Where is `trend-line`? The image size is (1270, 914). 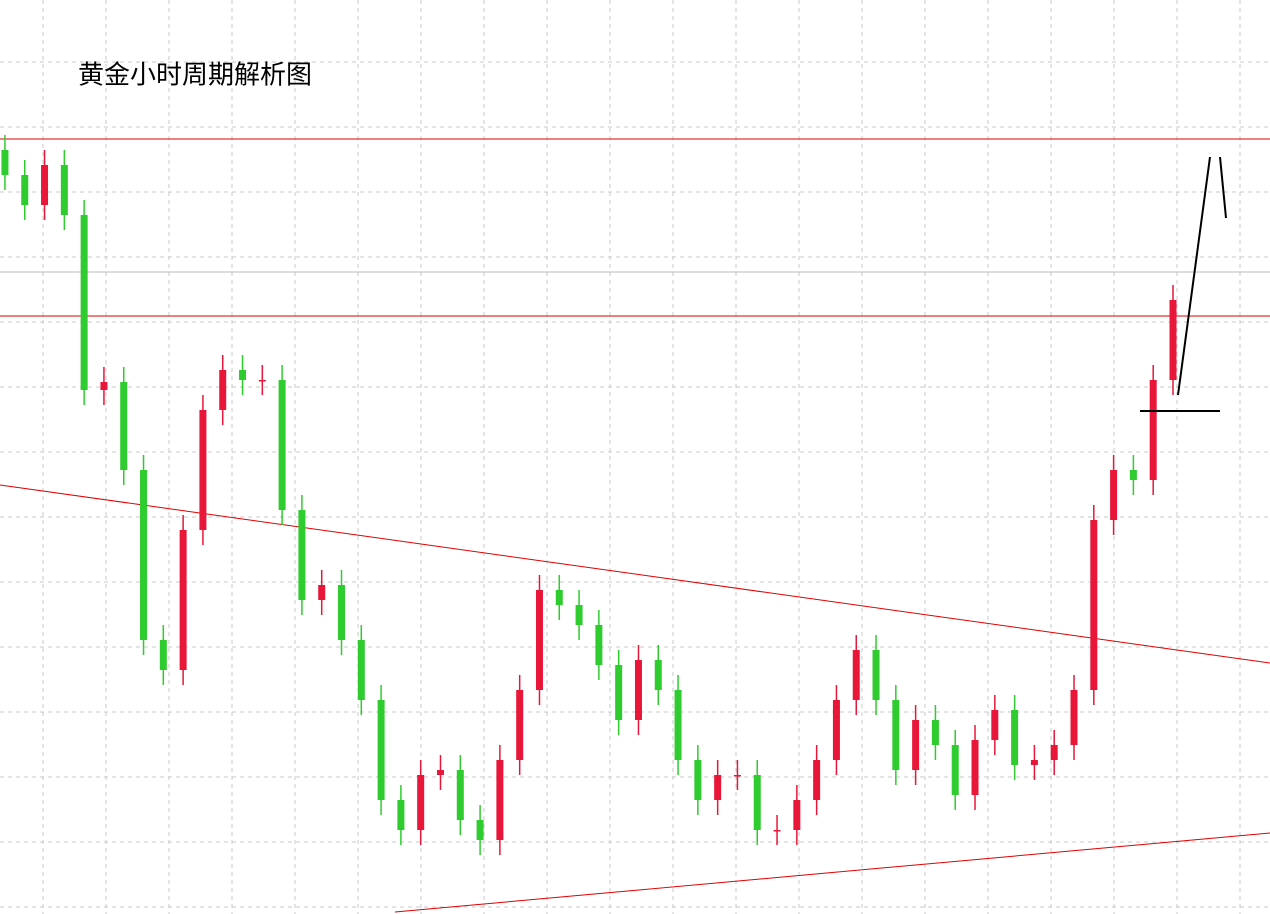
trend-line is located at coordinates (832, 872).